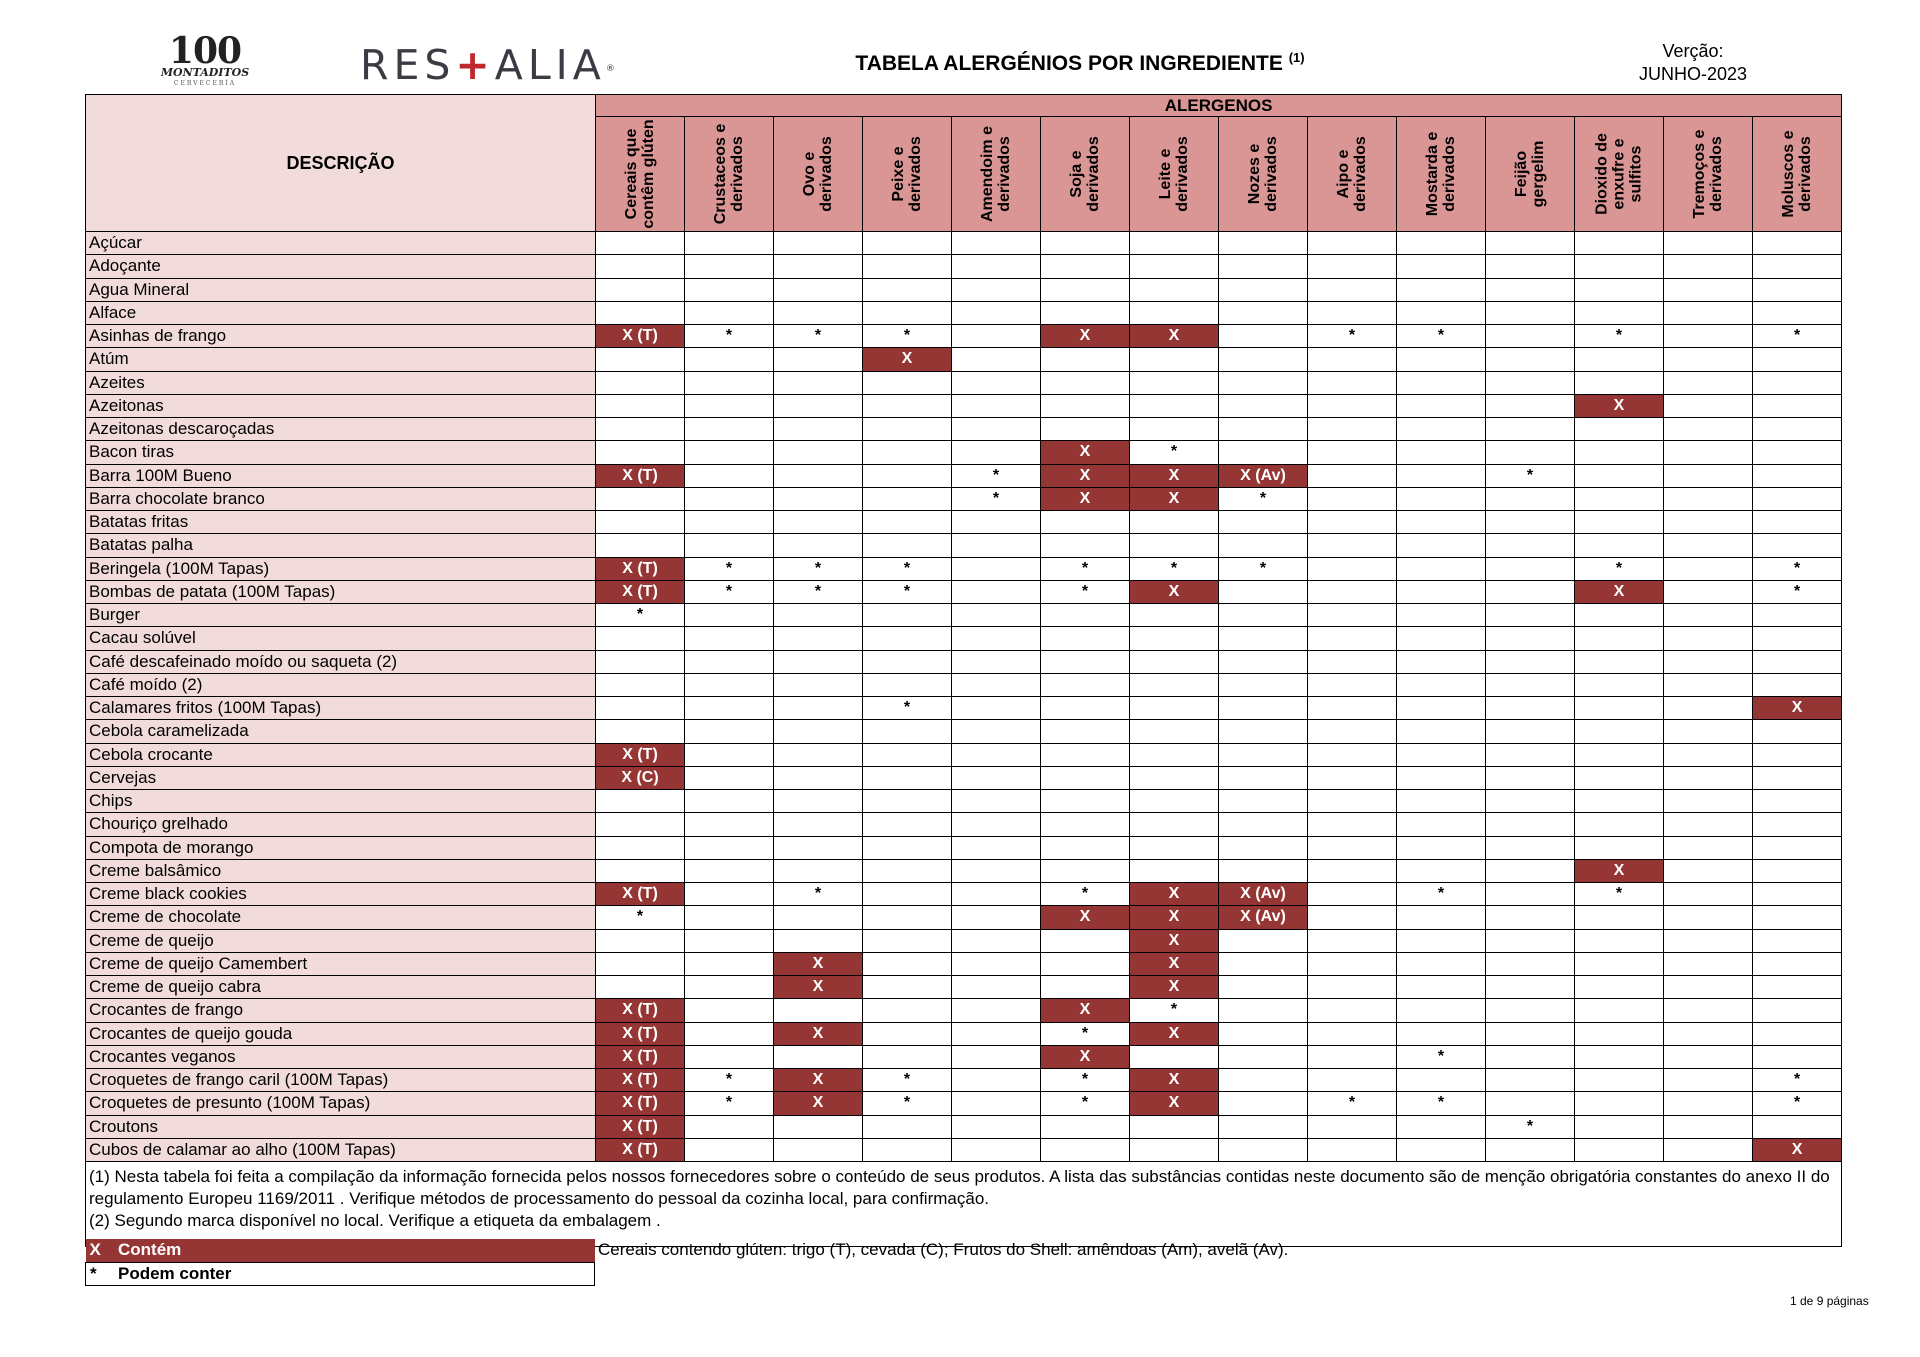  I want to click on ingredient-name: Azeitonas, so click(340, 406).